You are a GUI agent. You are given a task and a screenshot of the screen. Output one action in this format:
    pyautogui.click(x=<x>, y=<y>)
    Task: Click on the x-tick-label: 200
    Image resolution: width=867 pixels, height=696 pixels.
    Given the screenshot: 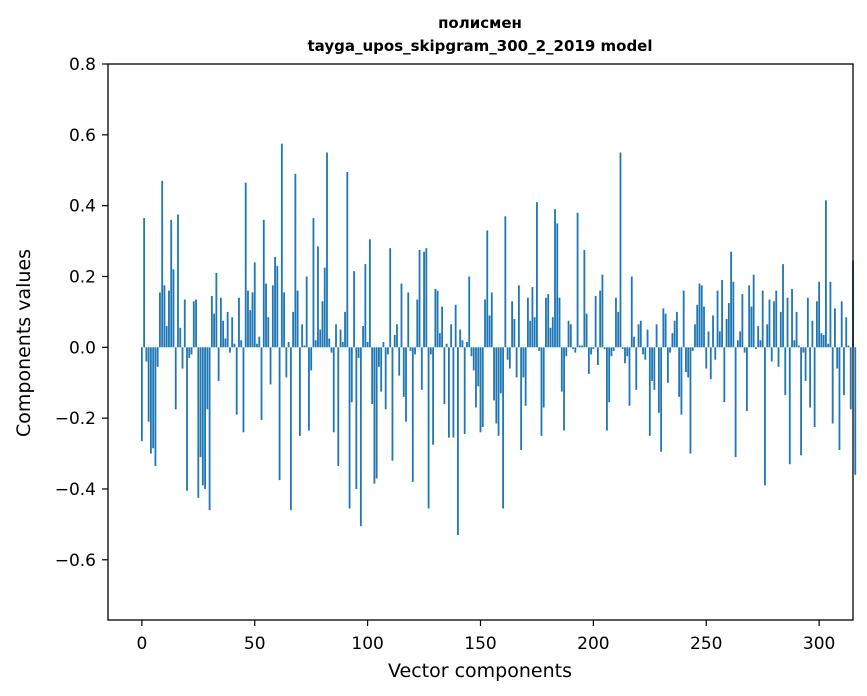 What is the action you would take?
    pyautogui.click(x=593, y=644)
    